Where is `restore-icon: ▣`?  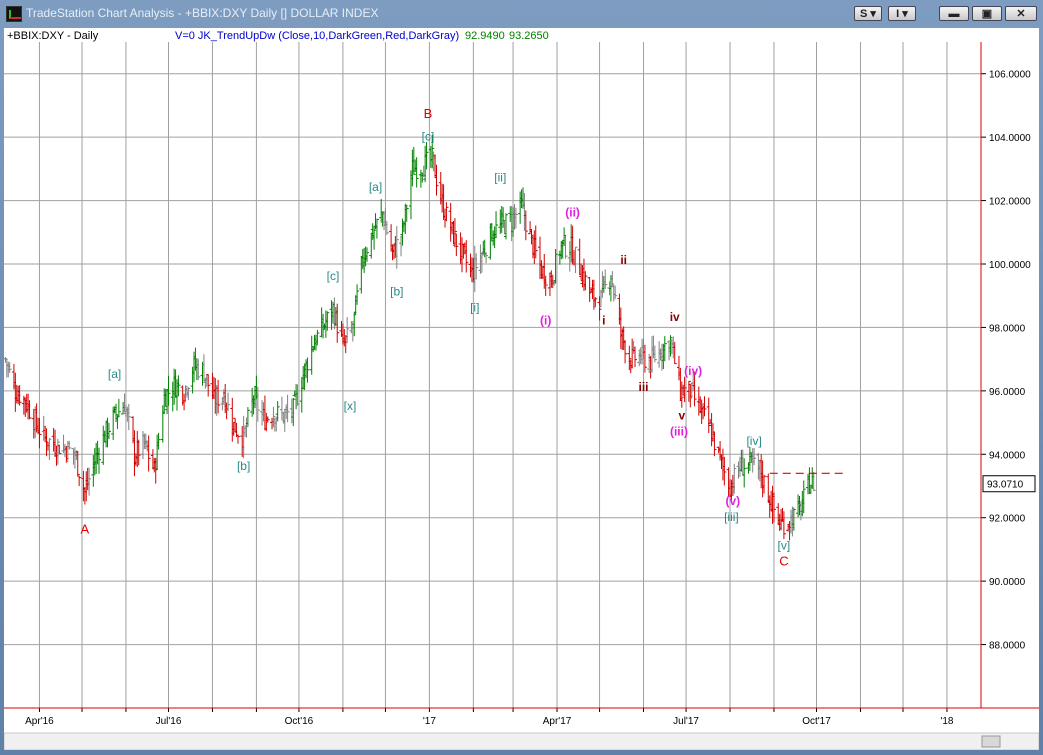
restore-icon: ▣ is located at coordinates (987, 14).